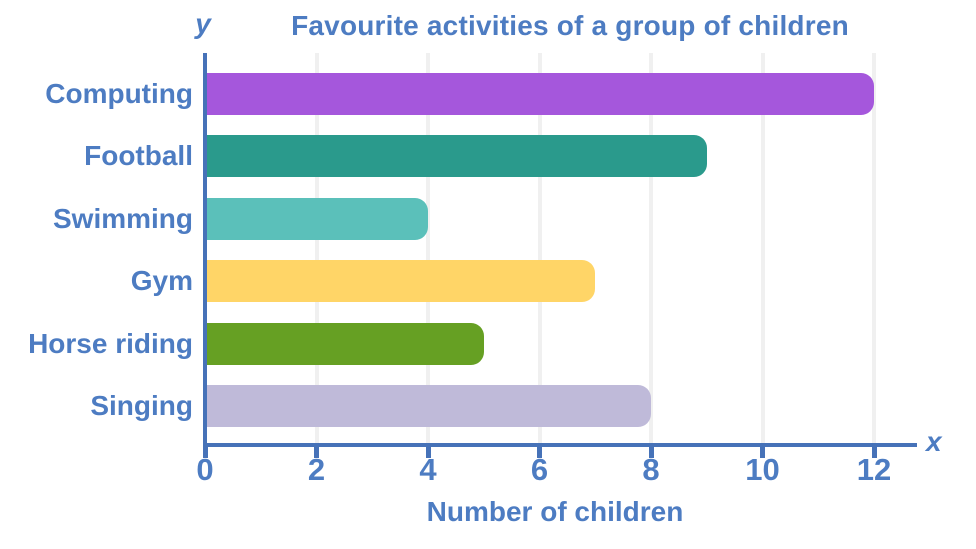  What do you see at coordinates (555, 511) in the screenshot?
I see `x-axis-title: Number of children` at bounding box center [555, 511].